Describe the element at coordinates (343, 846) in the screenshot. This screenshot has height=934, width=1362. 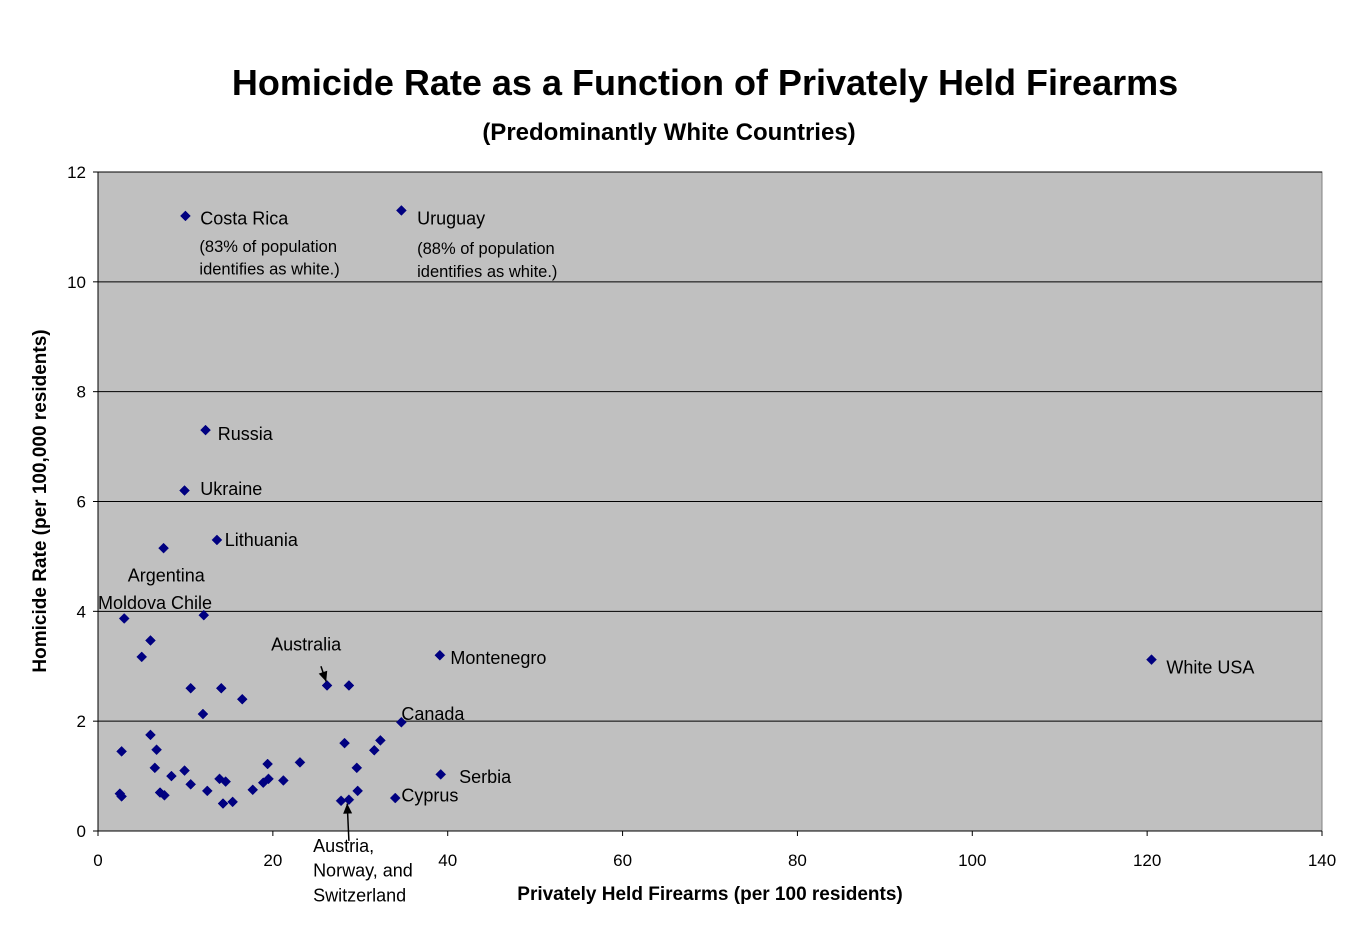
I see `annotation-label: Austria,` at that location.